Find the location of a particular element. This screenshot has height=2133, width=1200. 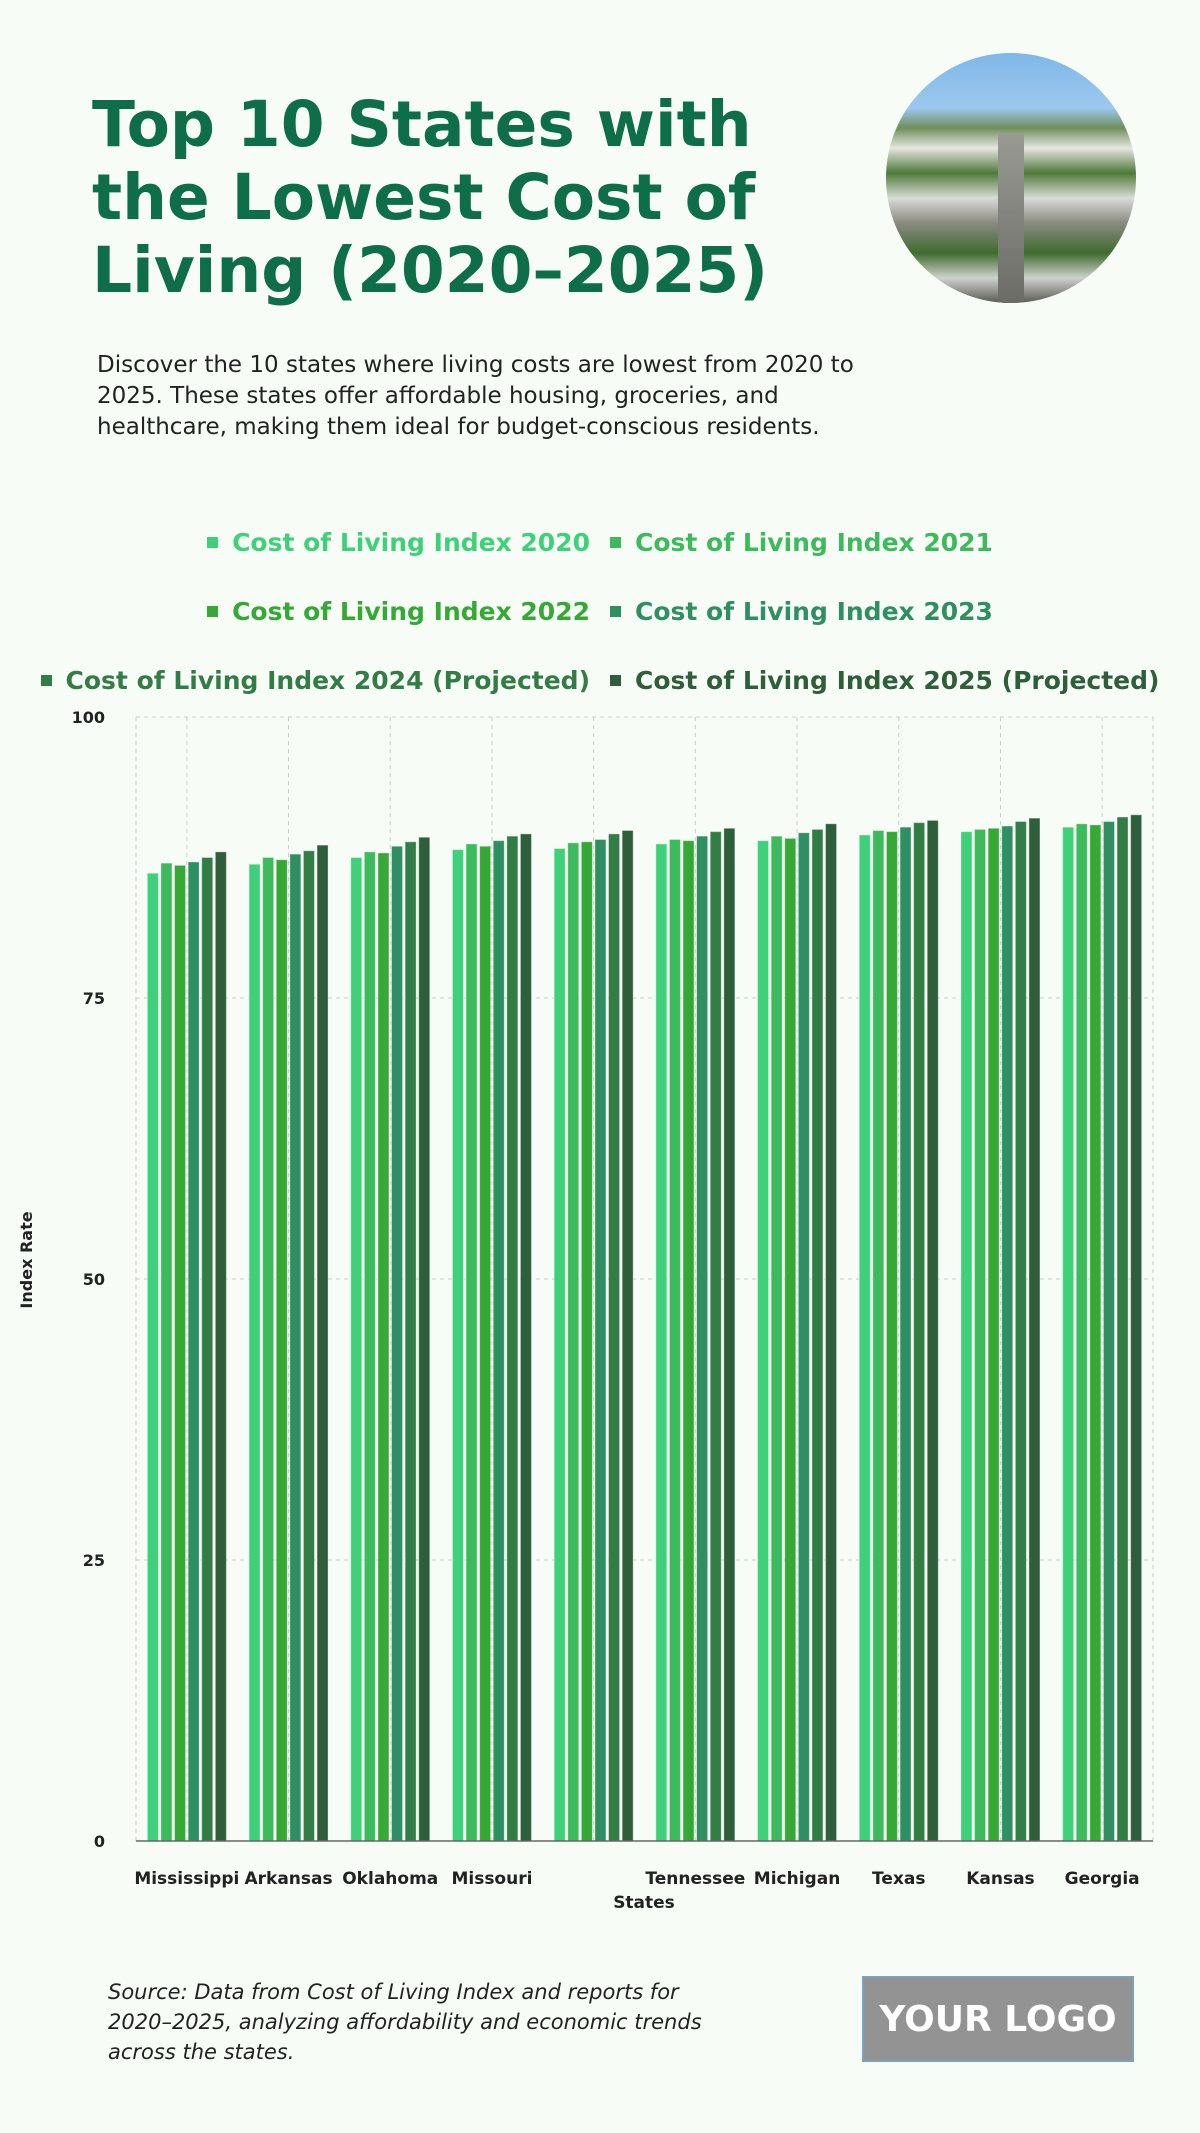

legend-label: Cost of Living Index 2024 (Projected) is located at coordinates (327, 680).